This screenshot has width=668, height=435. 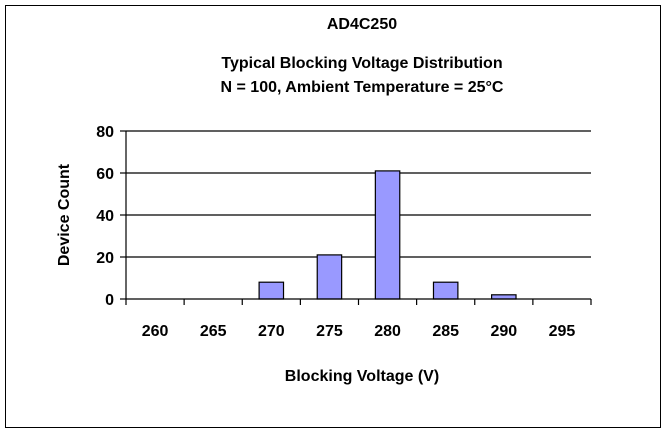 I want to click on x-tick-label: 260, so click(x=155, y=331).